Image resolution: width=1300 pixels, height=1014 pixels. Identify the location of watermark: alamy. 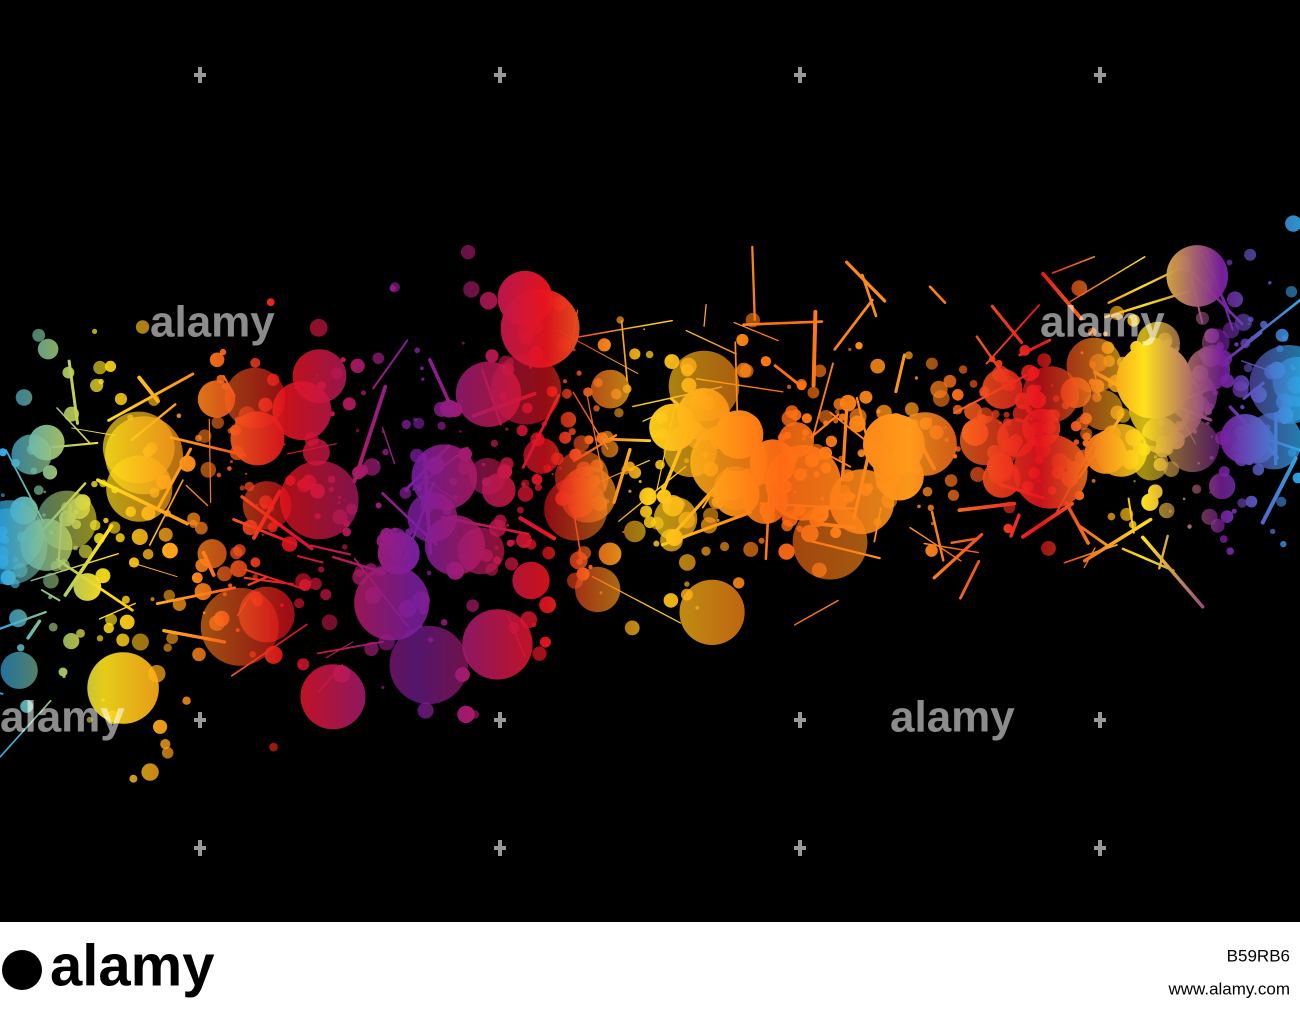
(1102, 322).